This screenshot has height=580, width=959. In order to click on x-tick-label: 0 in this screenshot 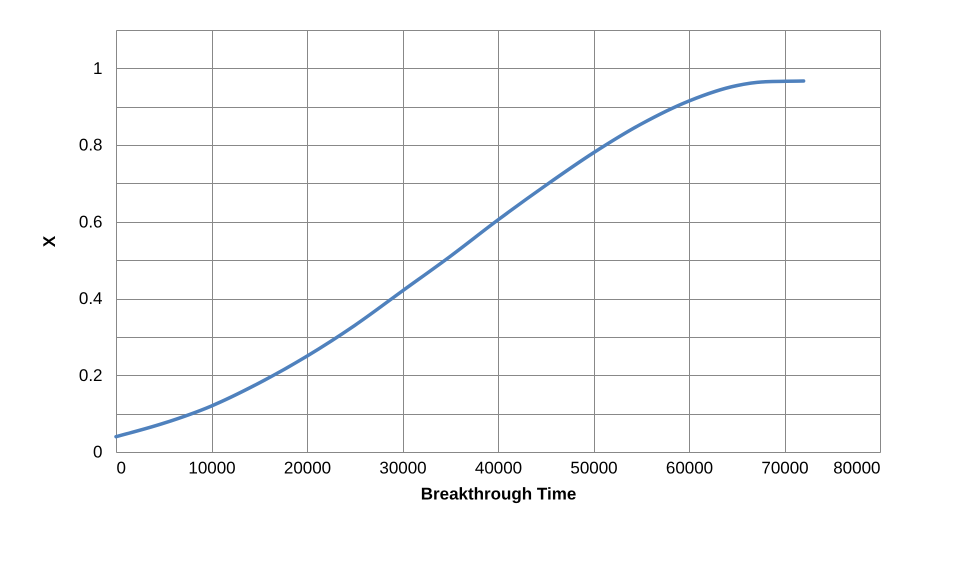, I will do `click(121, 468)`.